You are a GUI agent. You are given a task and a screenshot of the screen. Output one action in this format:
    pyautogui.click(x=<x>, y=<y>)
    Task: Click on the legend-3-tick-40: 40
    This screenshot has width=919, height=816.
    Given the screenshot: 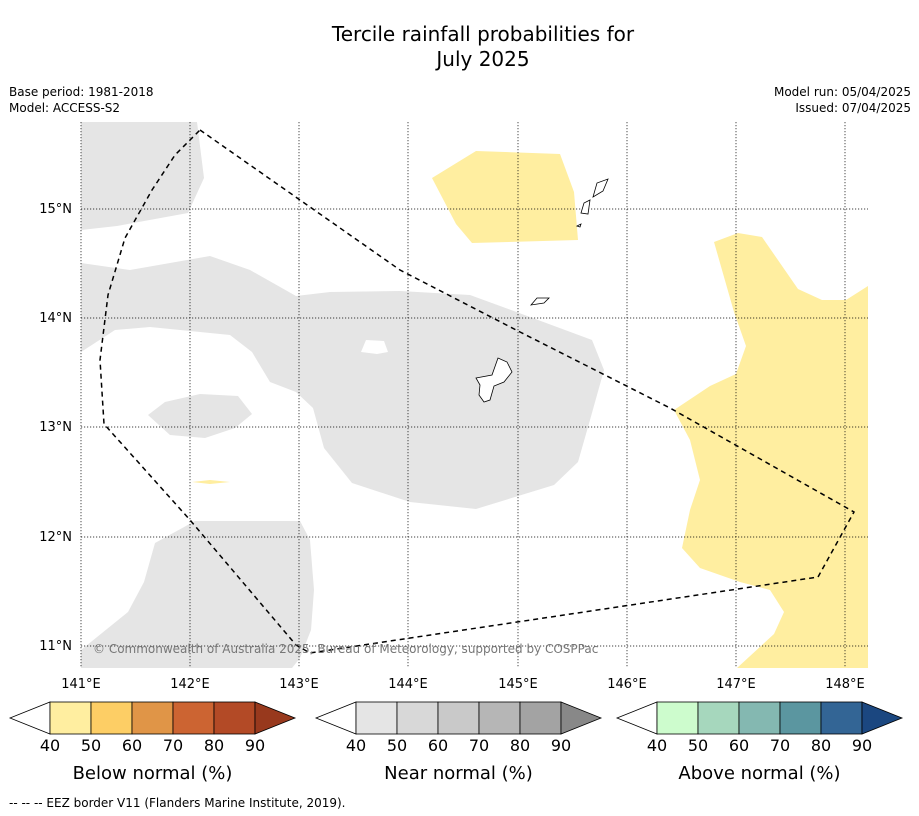 What is the action you would take?
    pyautogui.click(x=657, y=745)
    